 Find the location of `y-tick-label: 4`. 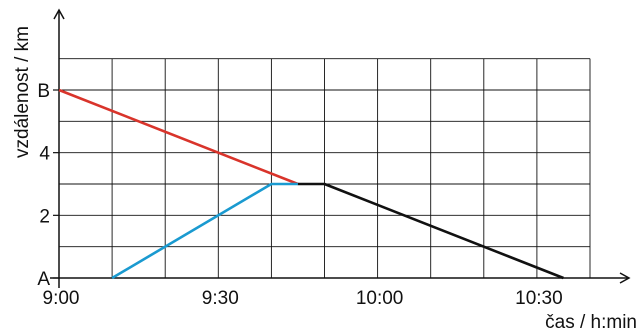

y-tick-label: 4 is located at coordinates (44, 154).